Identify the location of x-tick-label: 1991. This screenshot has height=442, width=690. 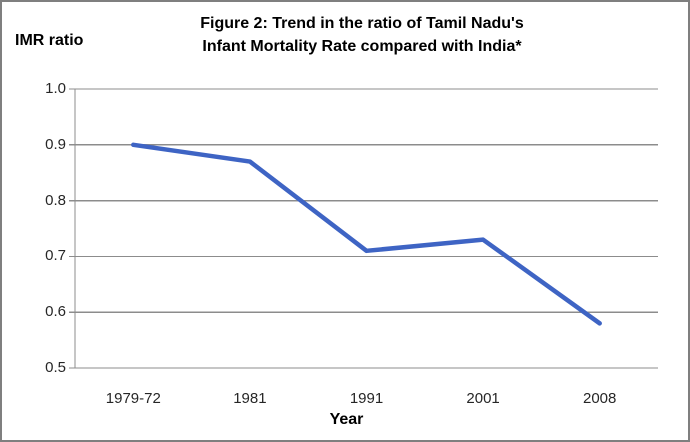
(366, 398).